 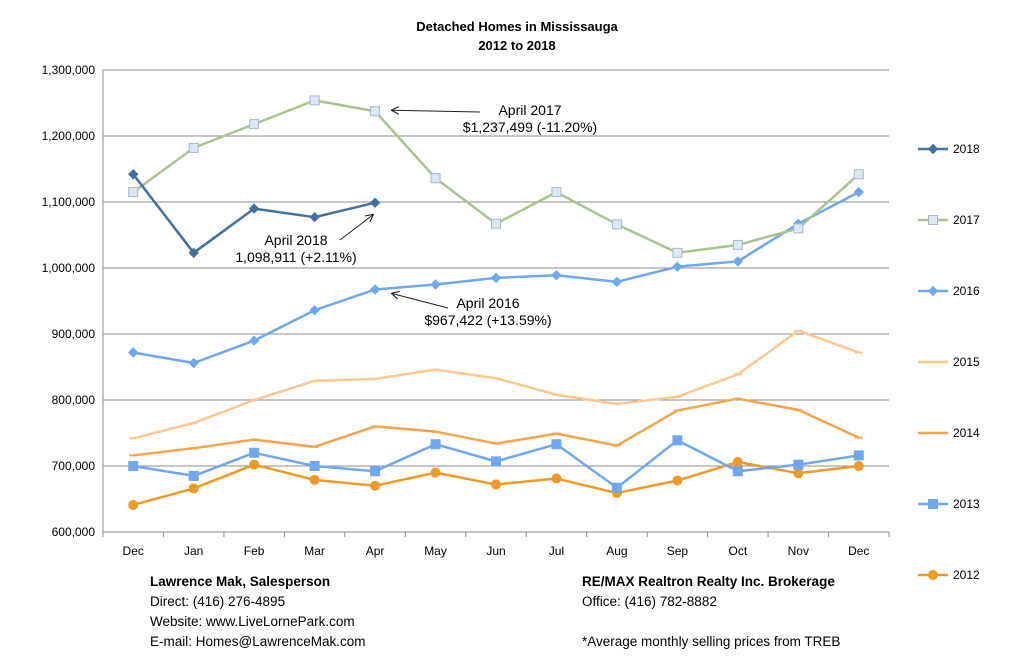 What do you see at coordinates (678, 551) in the screenshot?
I see `x-tick-label: Sep` at bounding box center [678, 551].